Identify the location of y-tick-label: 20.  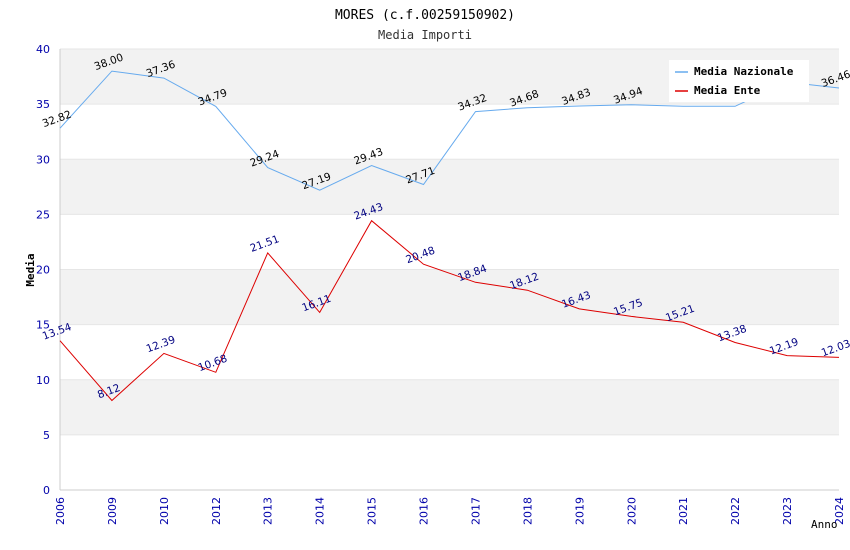
(43, 270).